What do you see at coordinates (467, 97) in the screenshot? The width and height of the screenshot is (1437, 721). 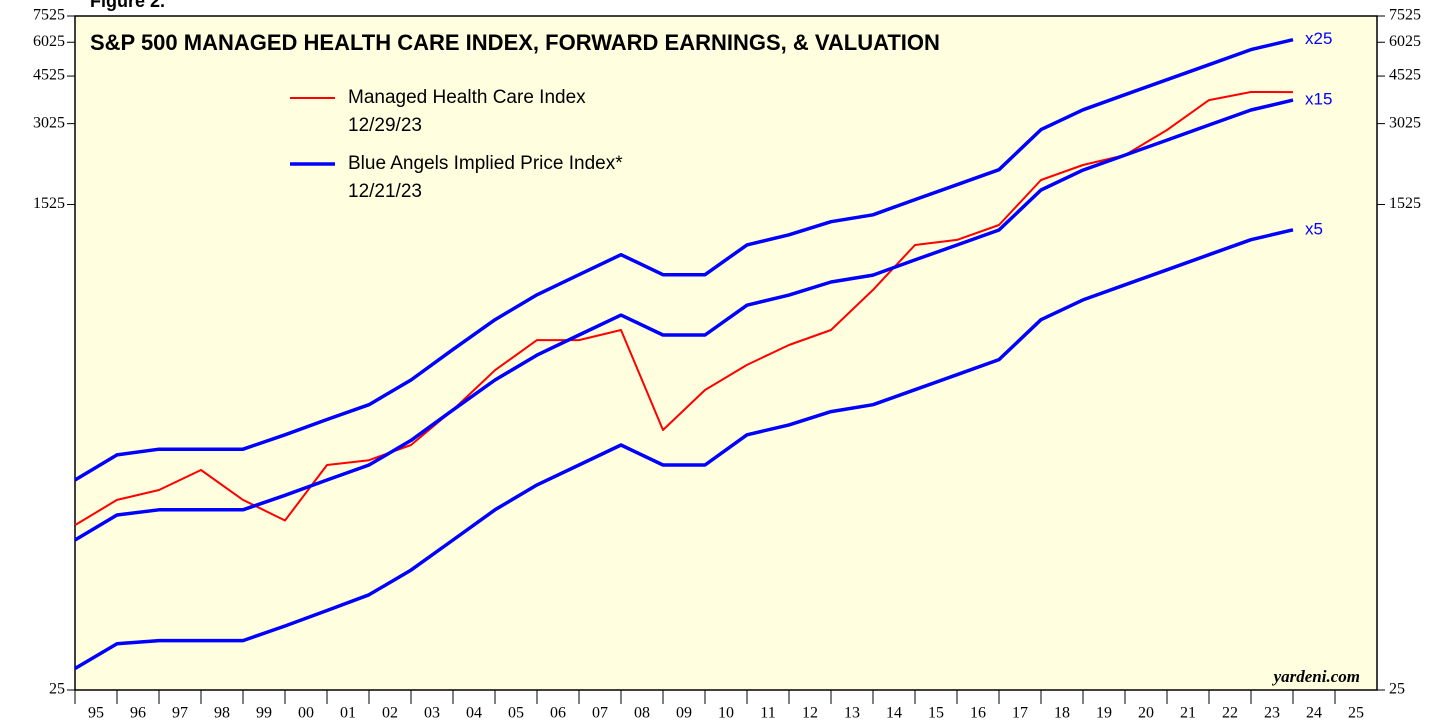 I see `legend-label: Managed Health Care Index` at bounding box center [467, 97].